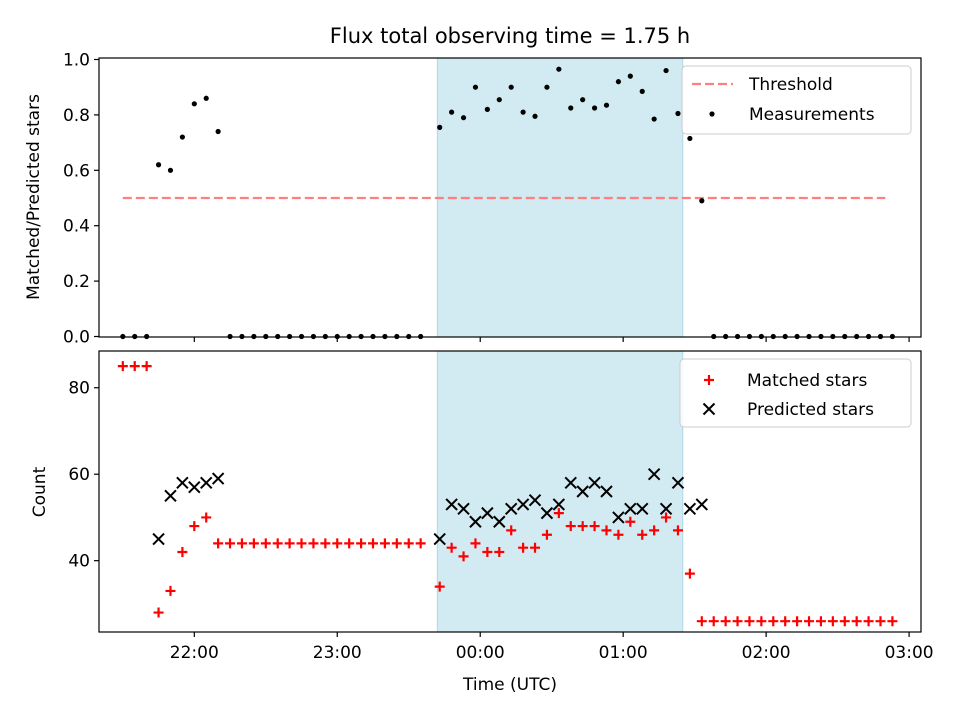  I want to click on top-ytick-label: 0.4, so click(76, 227).